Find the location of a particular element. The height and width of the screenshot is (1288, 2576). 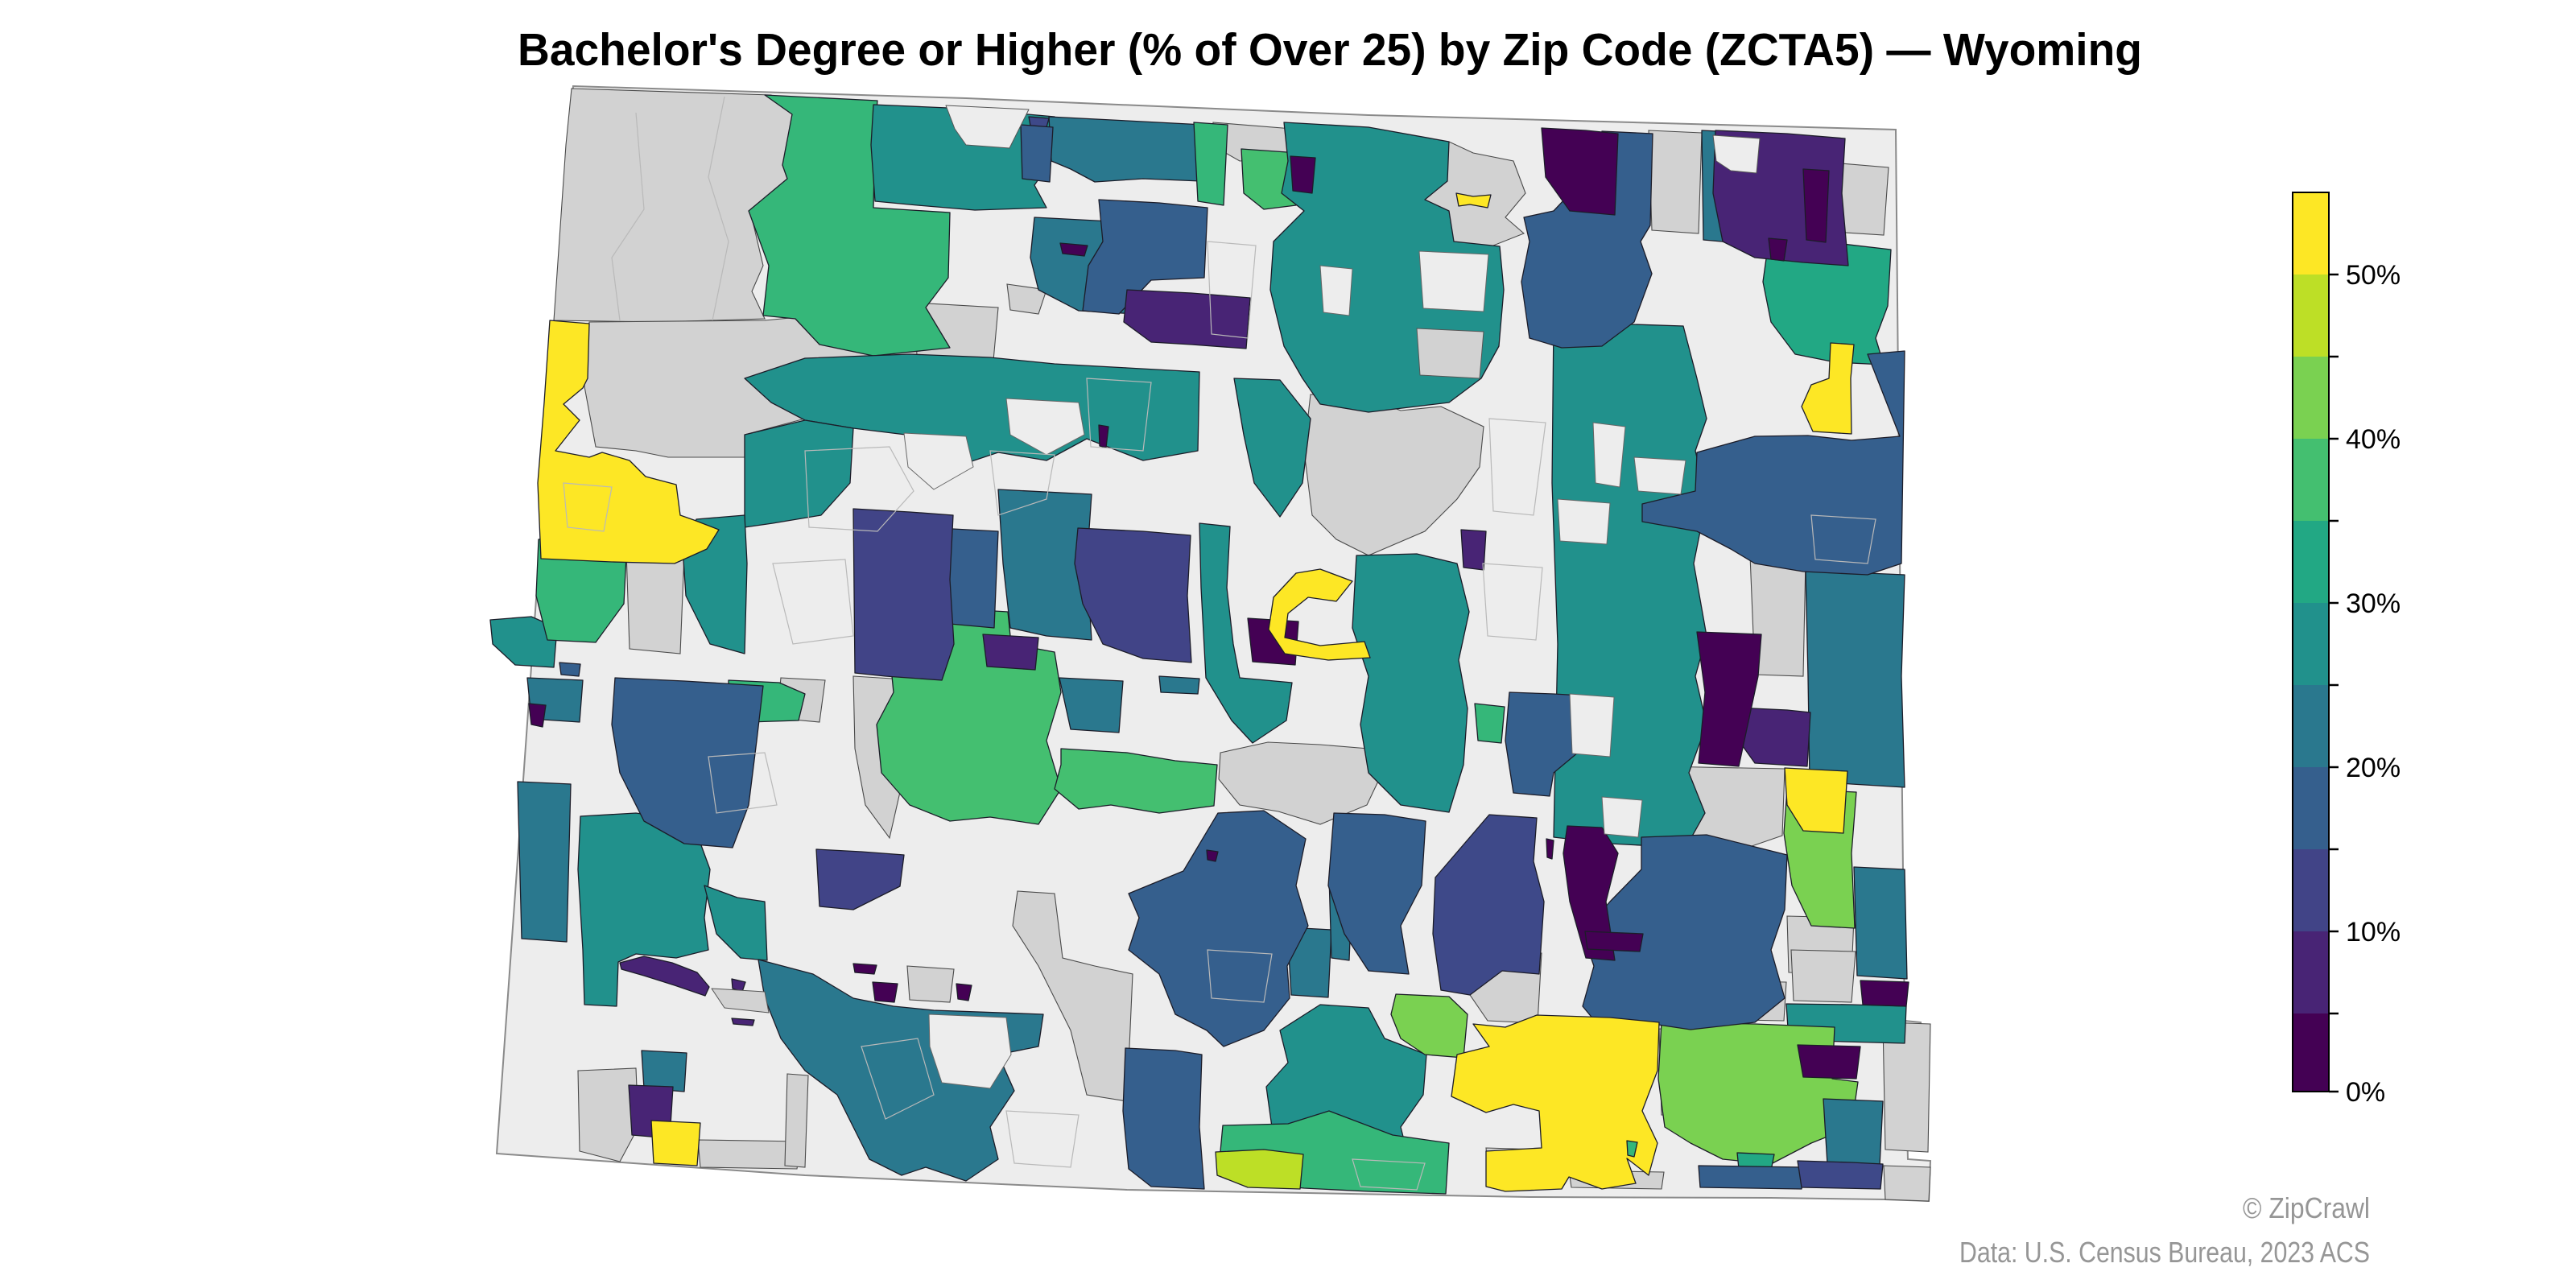

svg-text: 30% is located at coordinates (2373, 603).